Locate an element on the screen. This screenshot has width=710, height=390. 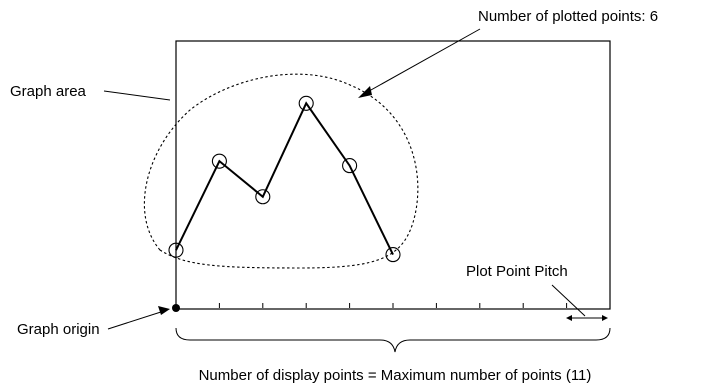
graph-area-leader is located at coordinates (137, 95).